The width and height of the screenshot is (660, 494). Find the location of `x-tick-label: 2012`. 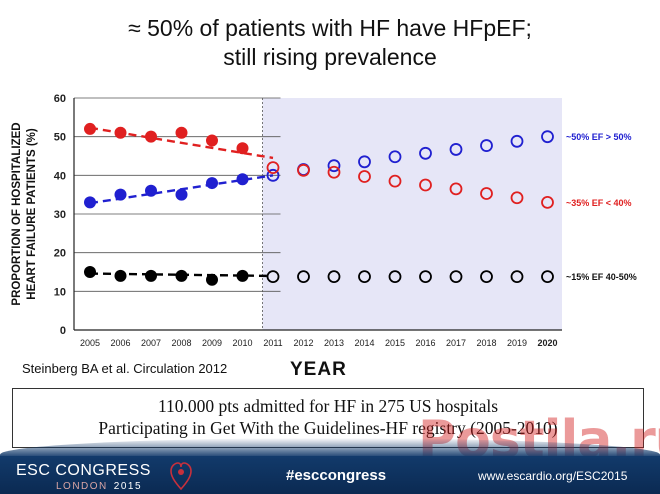

x-tick-label: 2012 is located at coordinates (303, 343).